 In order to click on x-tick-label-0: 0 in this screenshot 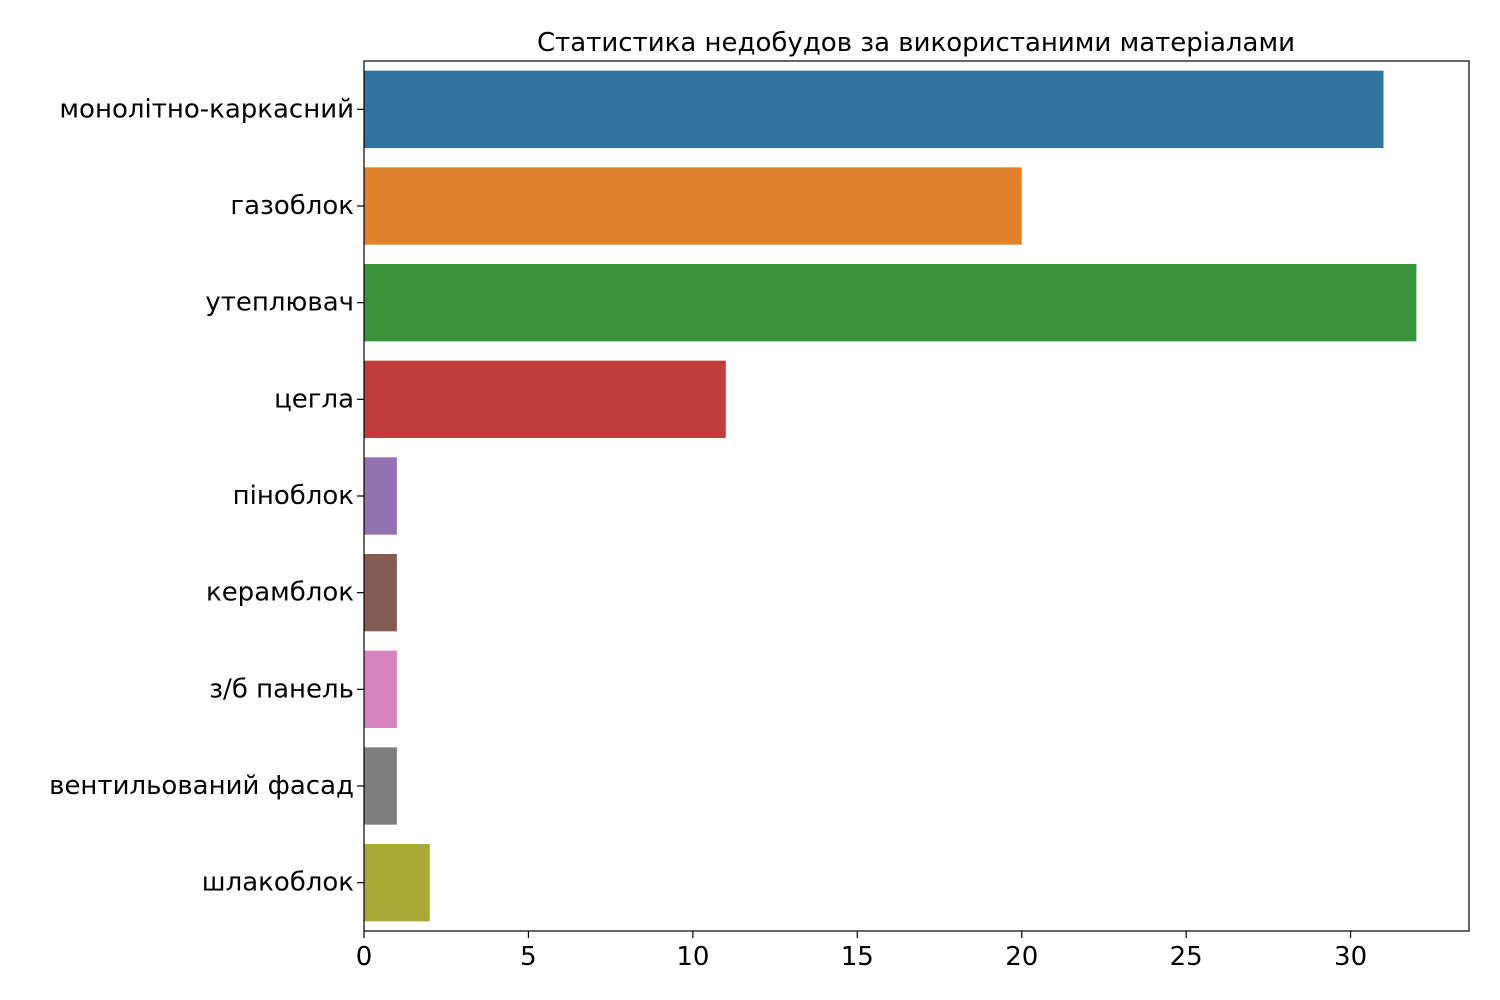, I will do `click(364, 957)`.